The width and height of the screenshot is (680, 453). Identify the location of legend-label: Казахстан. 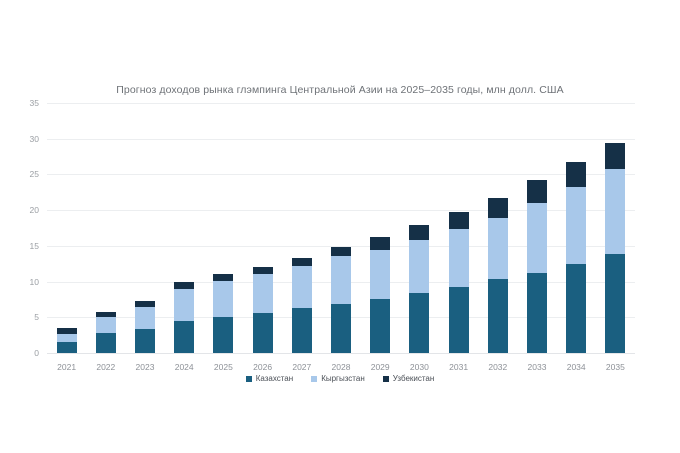
(274, 378).